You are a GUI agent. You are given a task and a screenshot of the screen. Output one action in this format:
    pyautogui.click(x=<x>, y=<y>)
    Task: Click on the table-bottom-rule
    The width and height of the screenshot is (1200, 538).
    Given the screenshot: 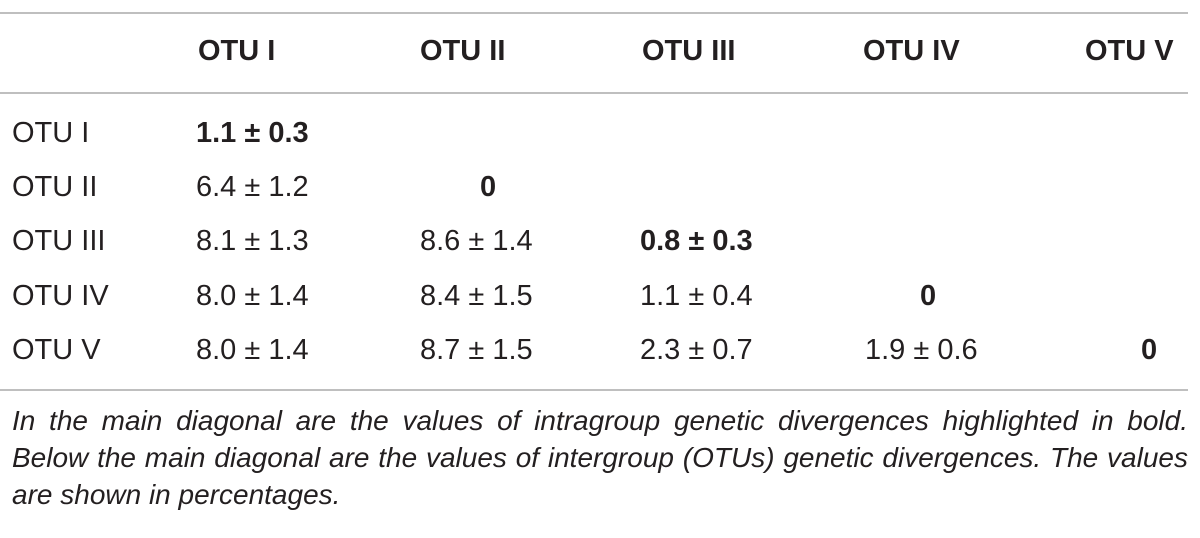 What is the action you would take?
    pyautogui.click(x=594, y=390)
    